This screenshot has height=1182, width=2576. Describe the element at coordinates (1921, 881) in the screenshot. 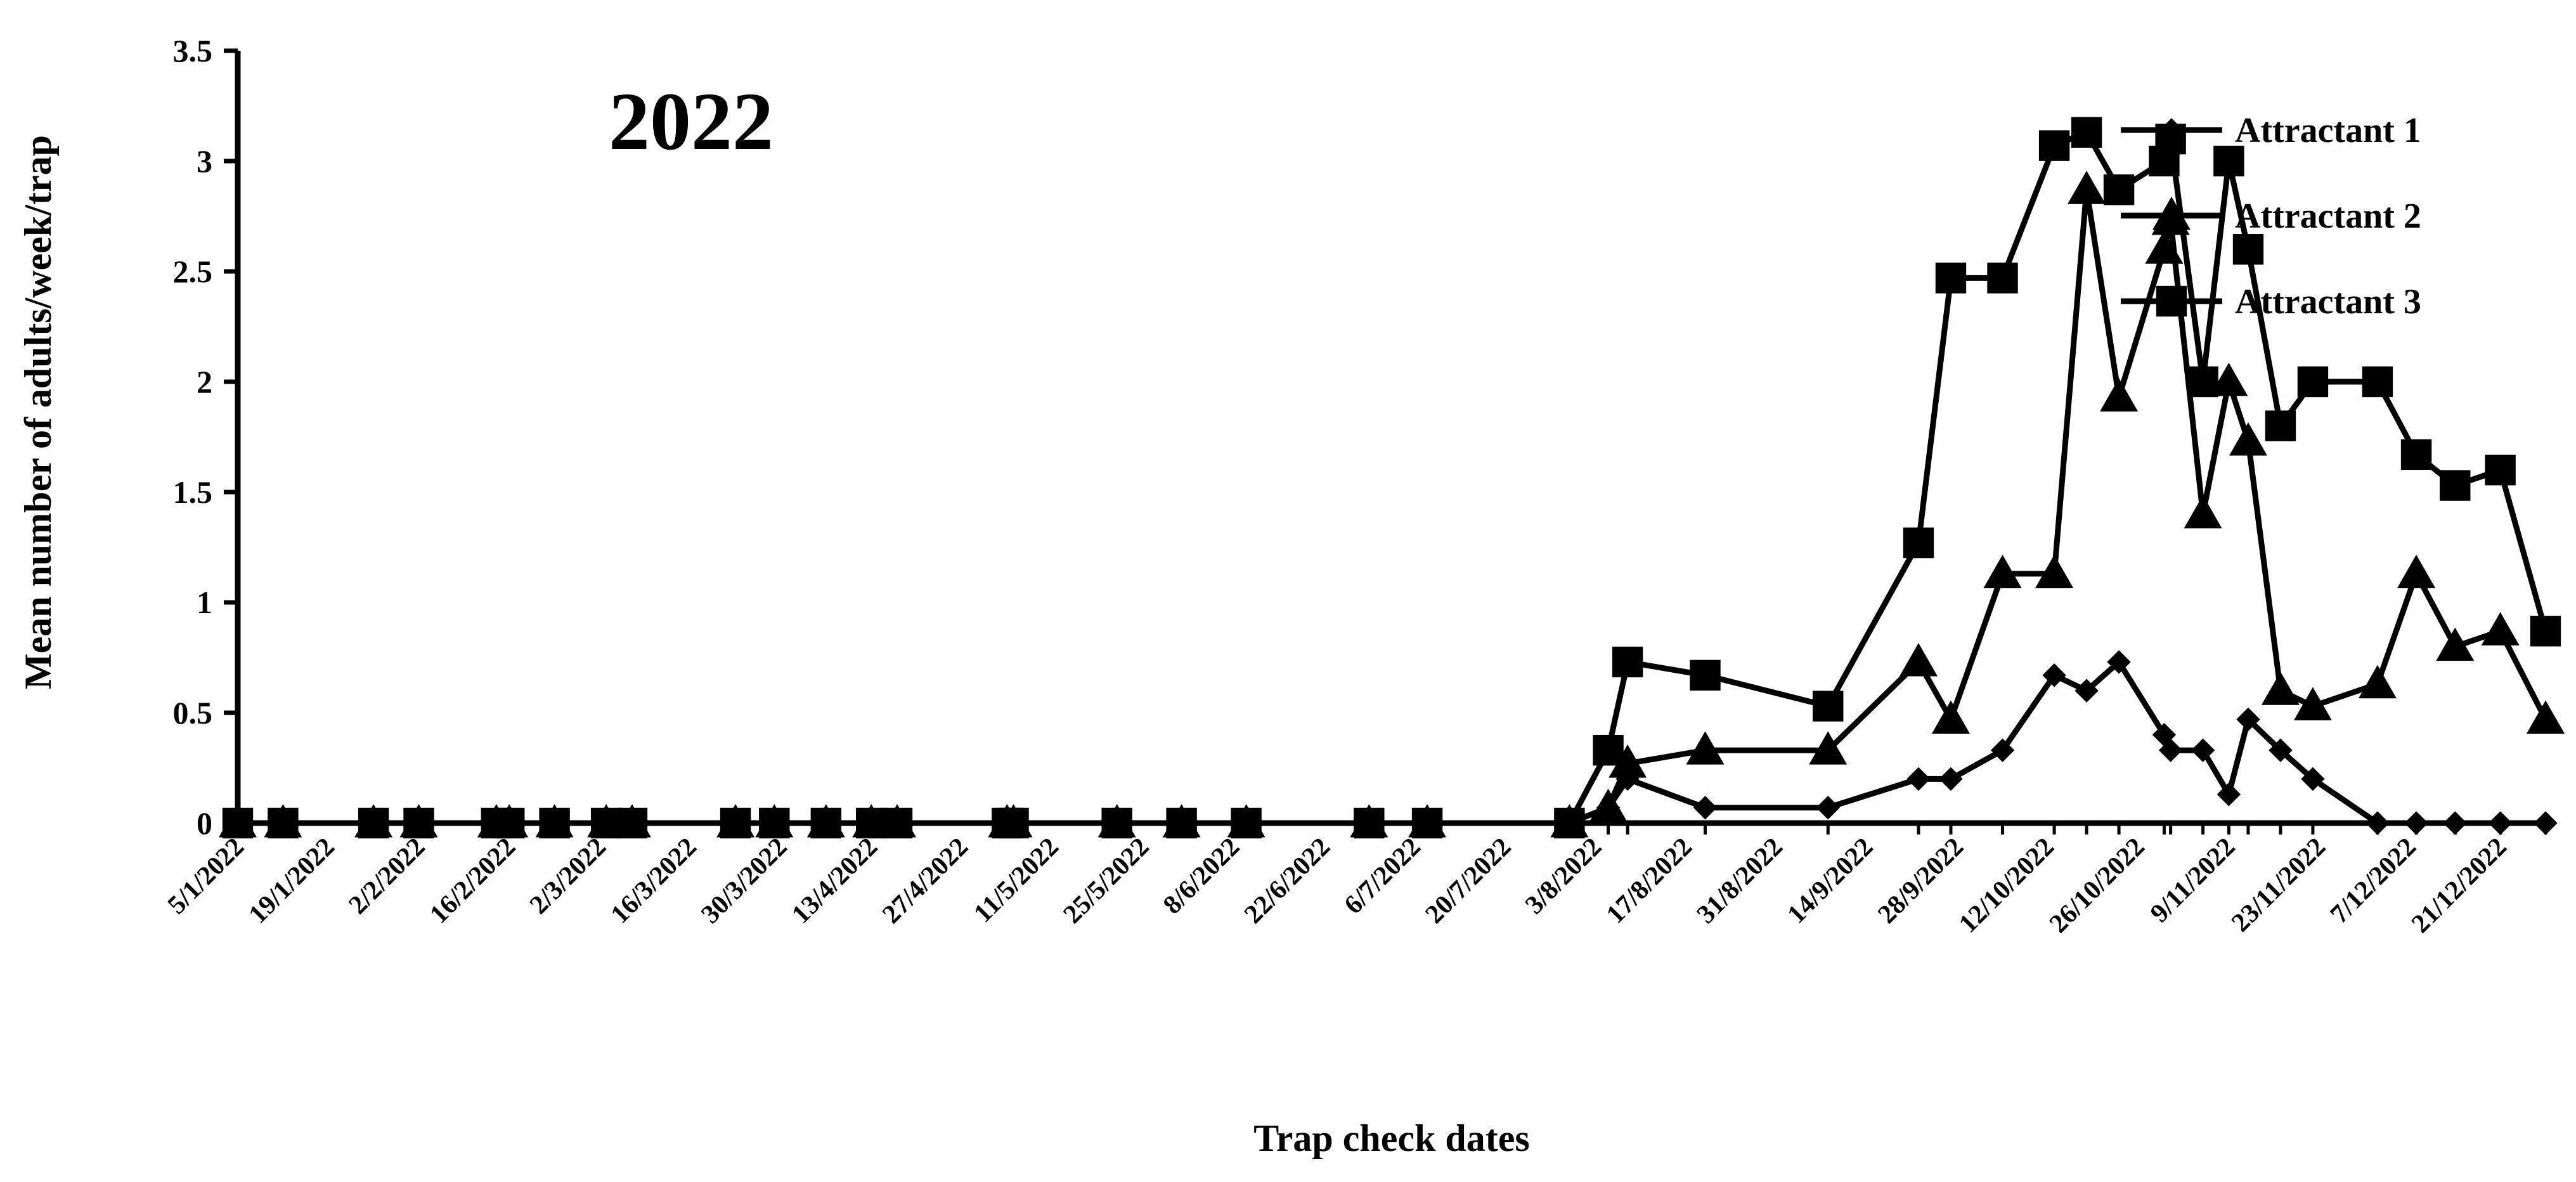

I see `x-tick-label: 28/9/2022` at that location.